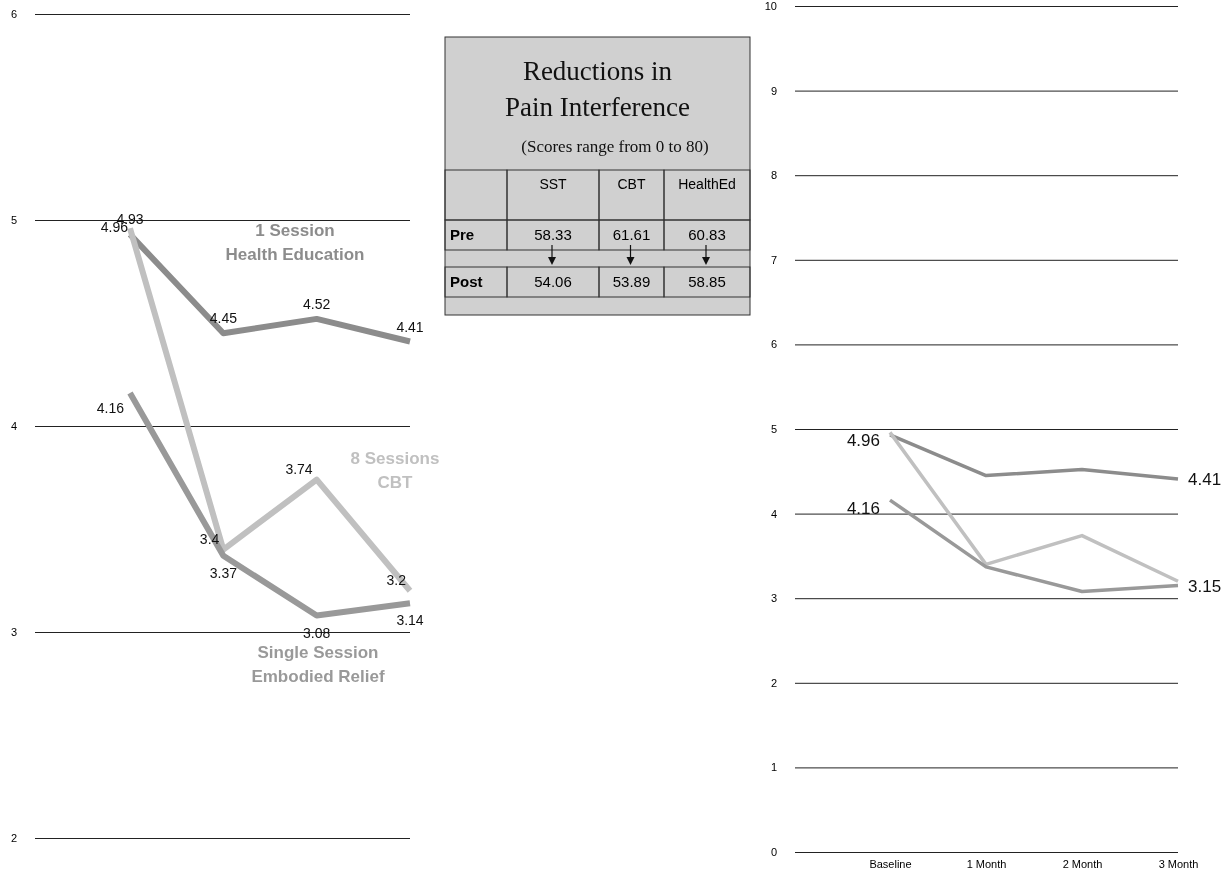  What do you see at coordinates (770, 6) in the screenshot?
I see `y-tick-label: 10` at bounding box center [770, 6].